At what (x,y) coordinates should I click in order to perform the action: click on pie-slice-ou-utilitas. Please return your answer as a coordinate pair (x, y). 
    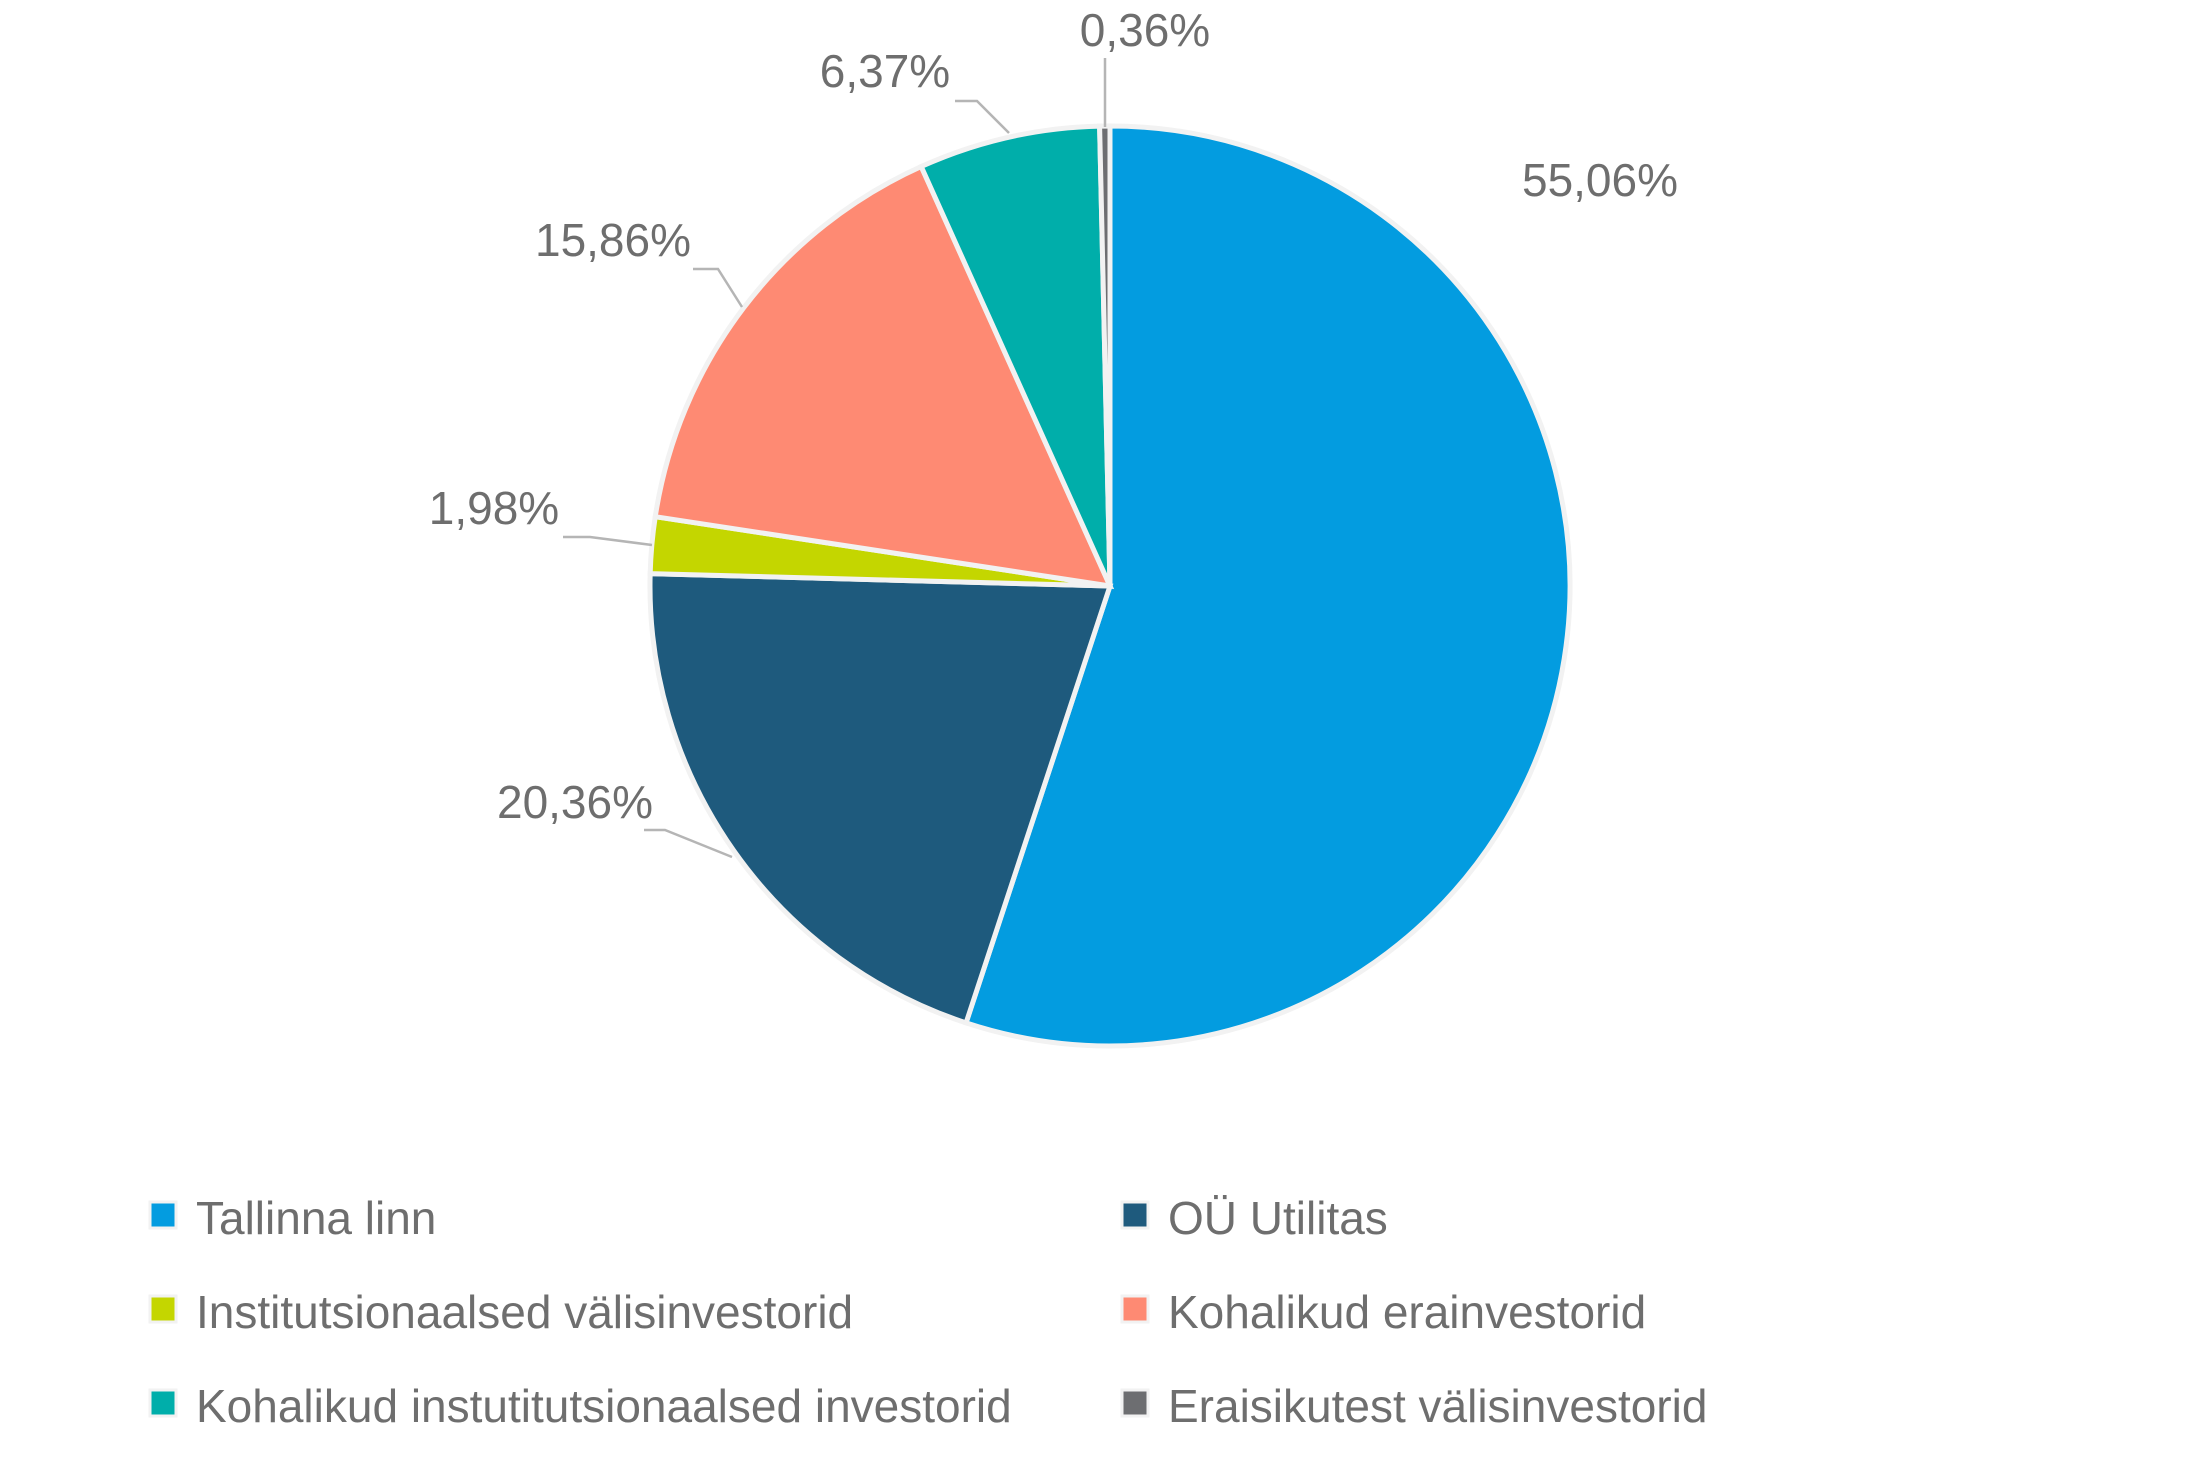
    Looking at the image, I should click on (880, 799).